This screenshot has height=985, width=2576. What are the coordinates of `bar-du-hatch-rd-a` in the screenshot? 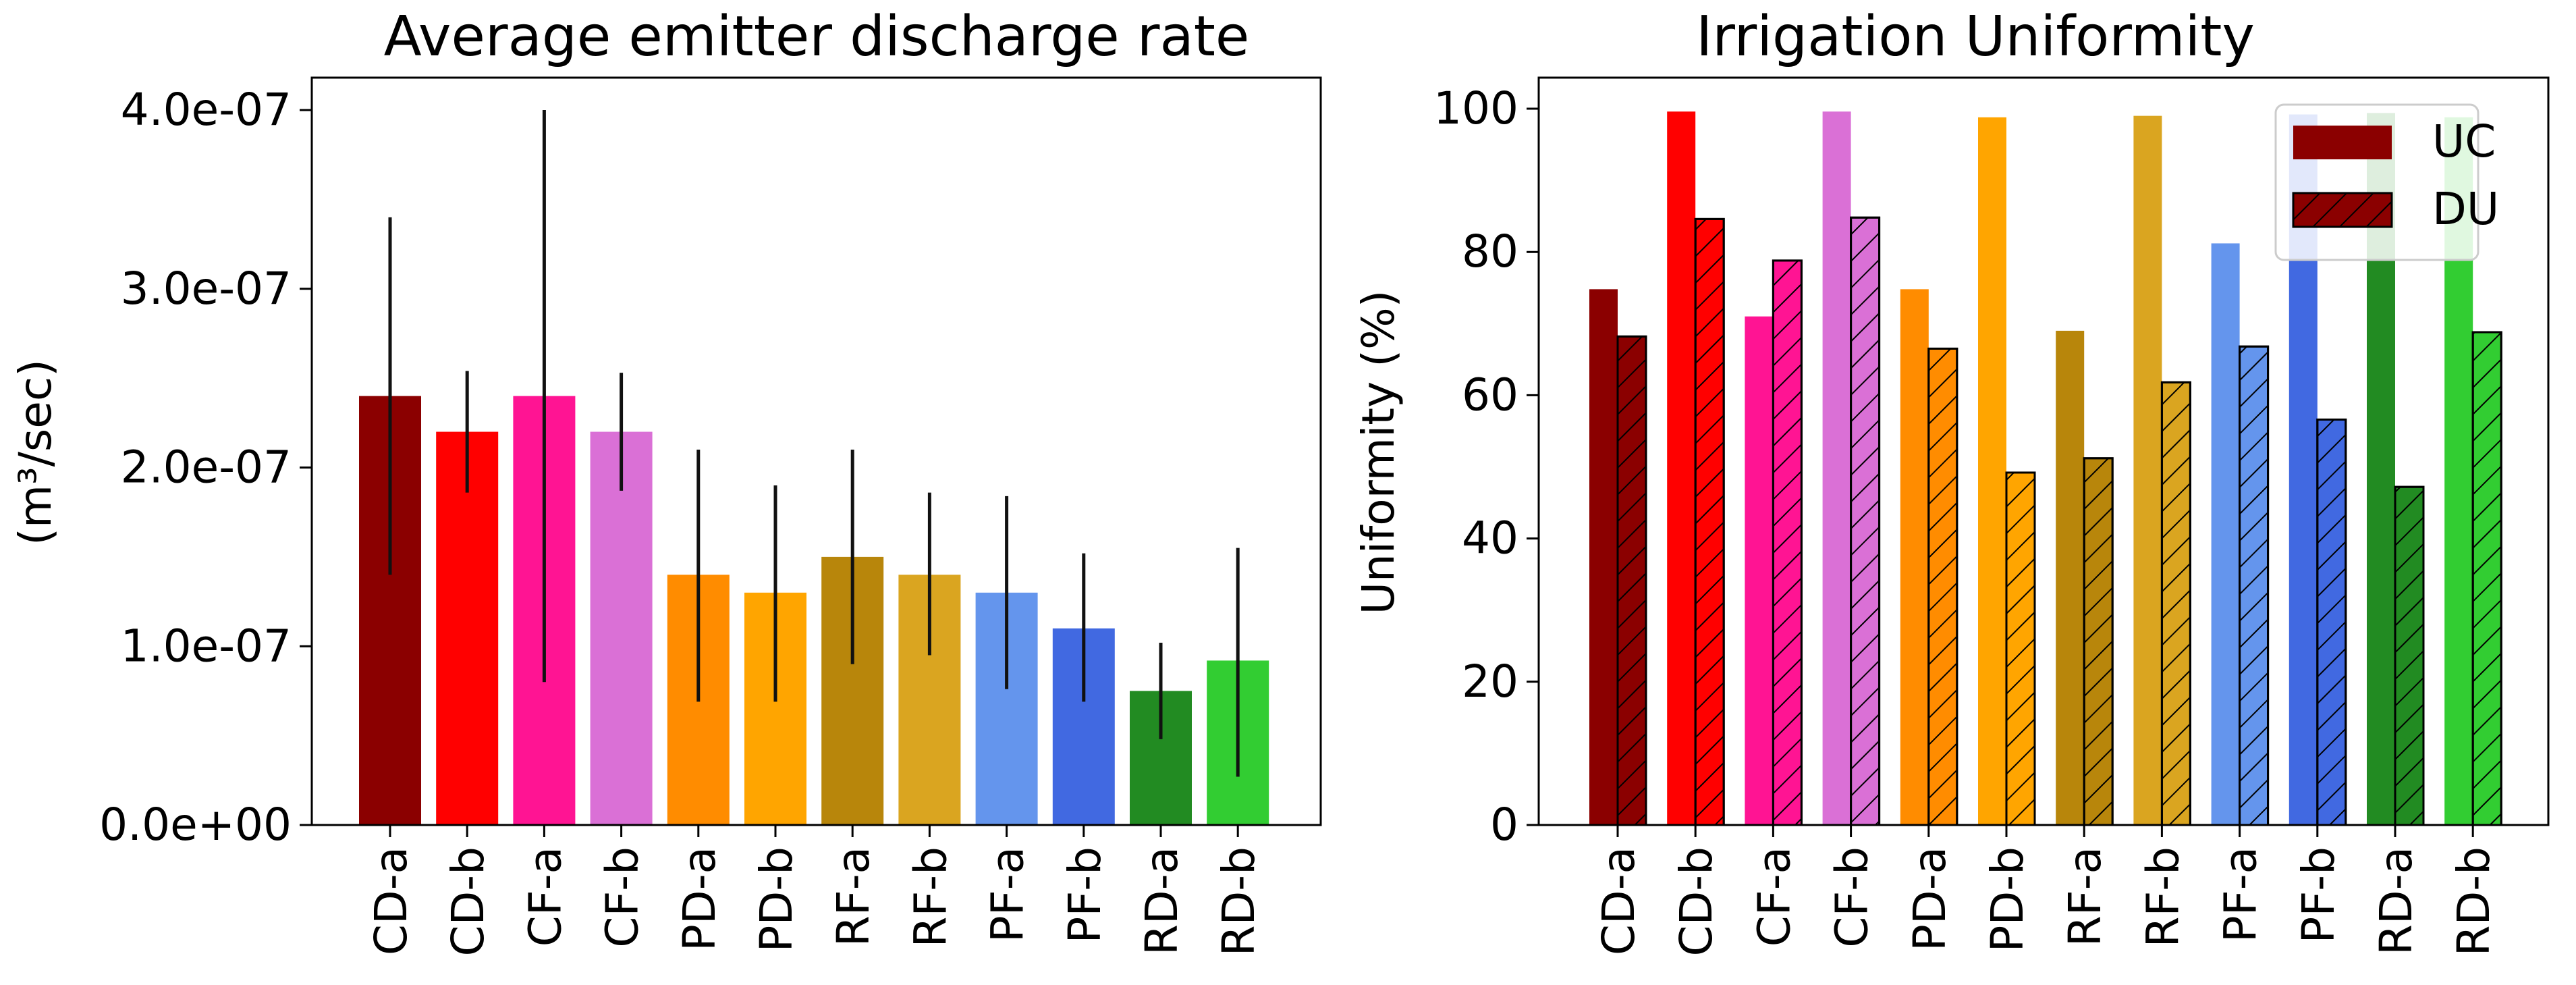 It's located at (2409, 655).